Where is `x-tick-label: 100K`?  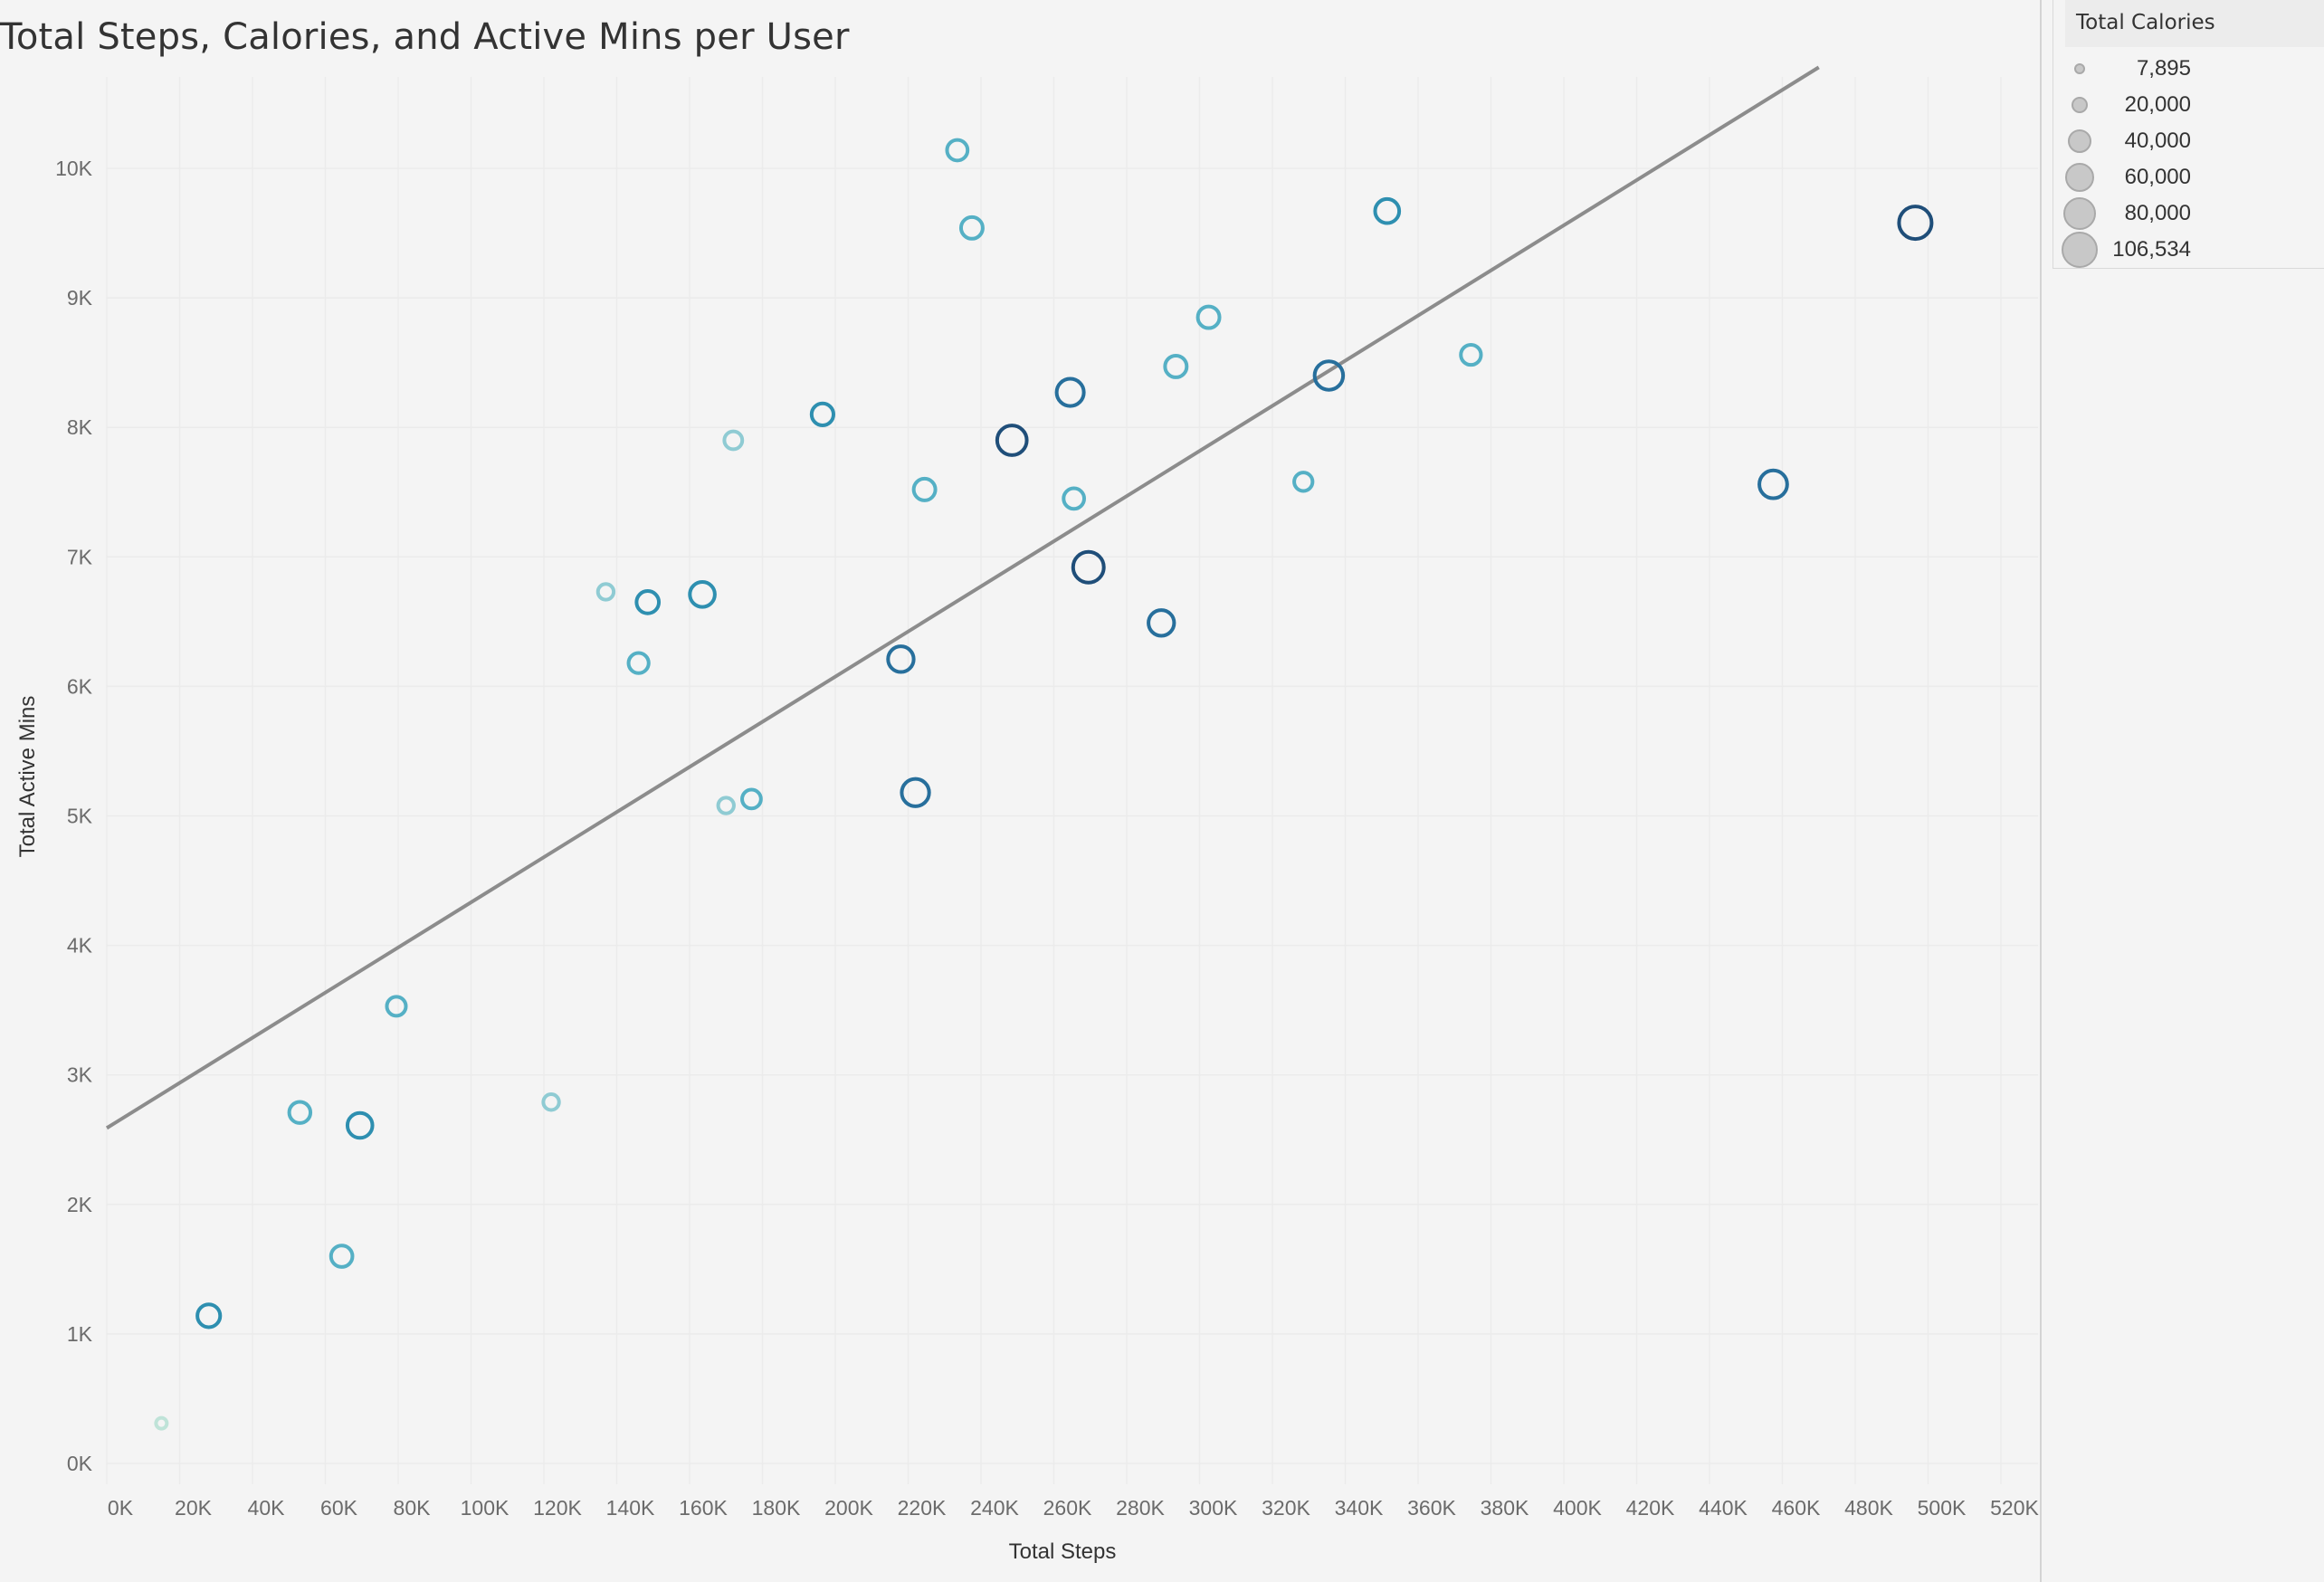
x-tick-label: 100K is located at coordinates (486, 1508).